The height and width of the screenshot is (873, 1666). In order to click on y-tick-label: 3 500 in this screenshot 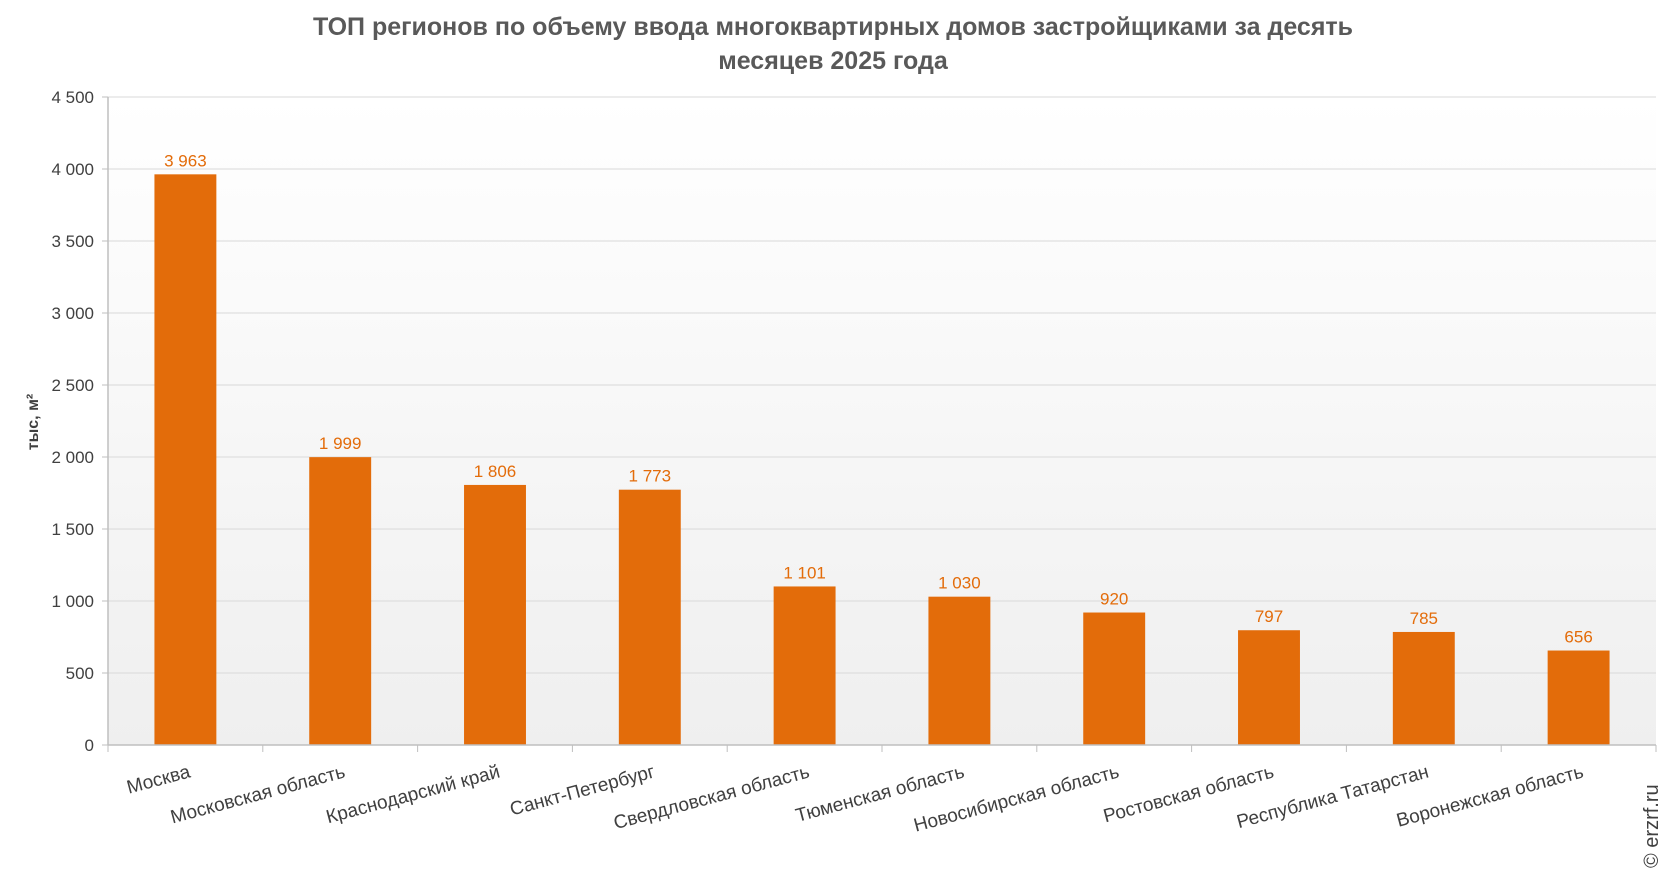, I will do `click(72, 241)`.